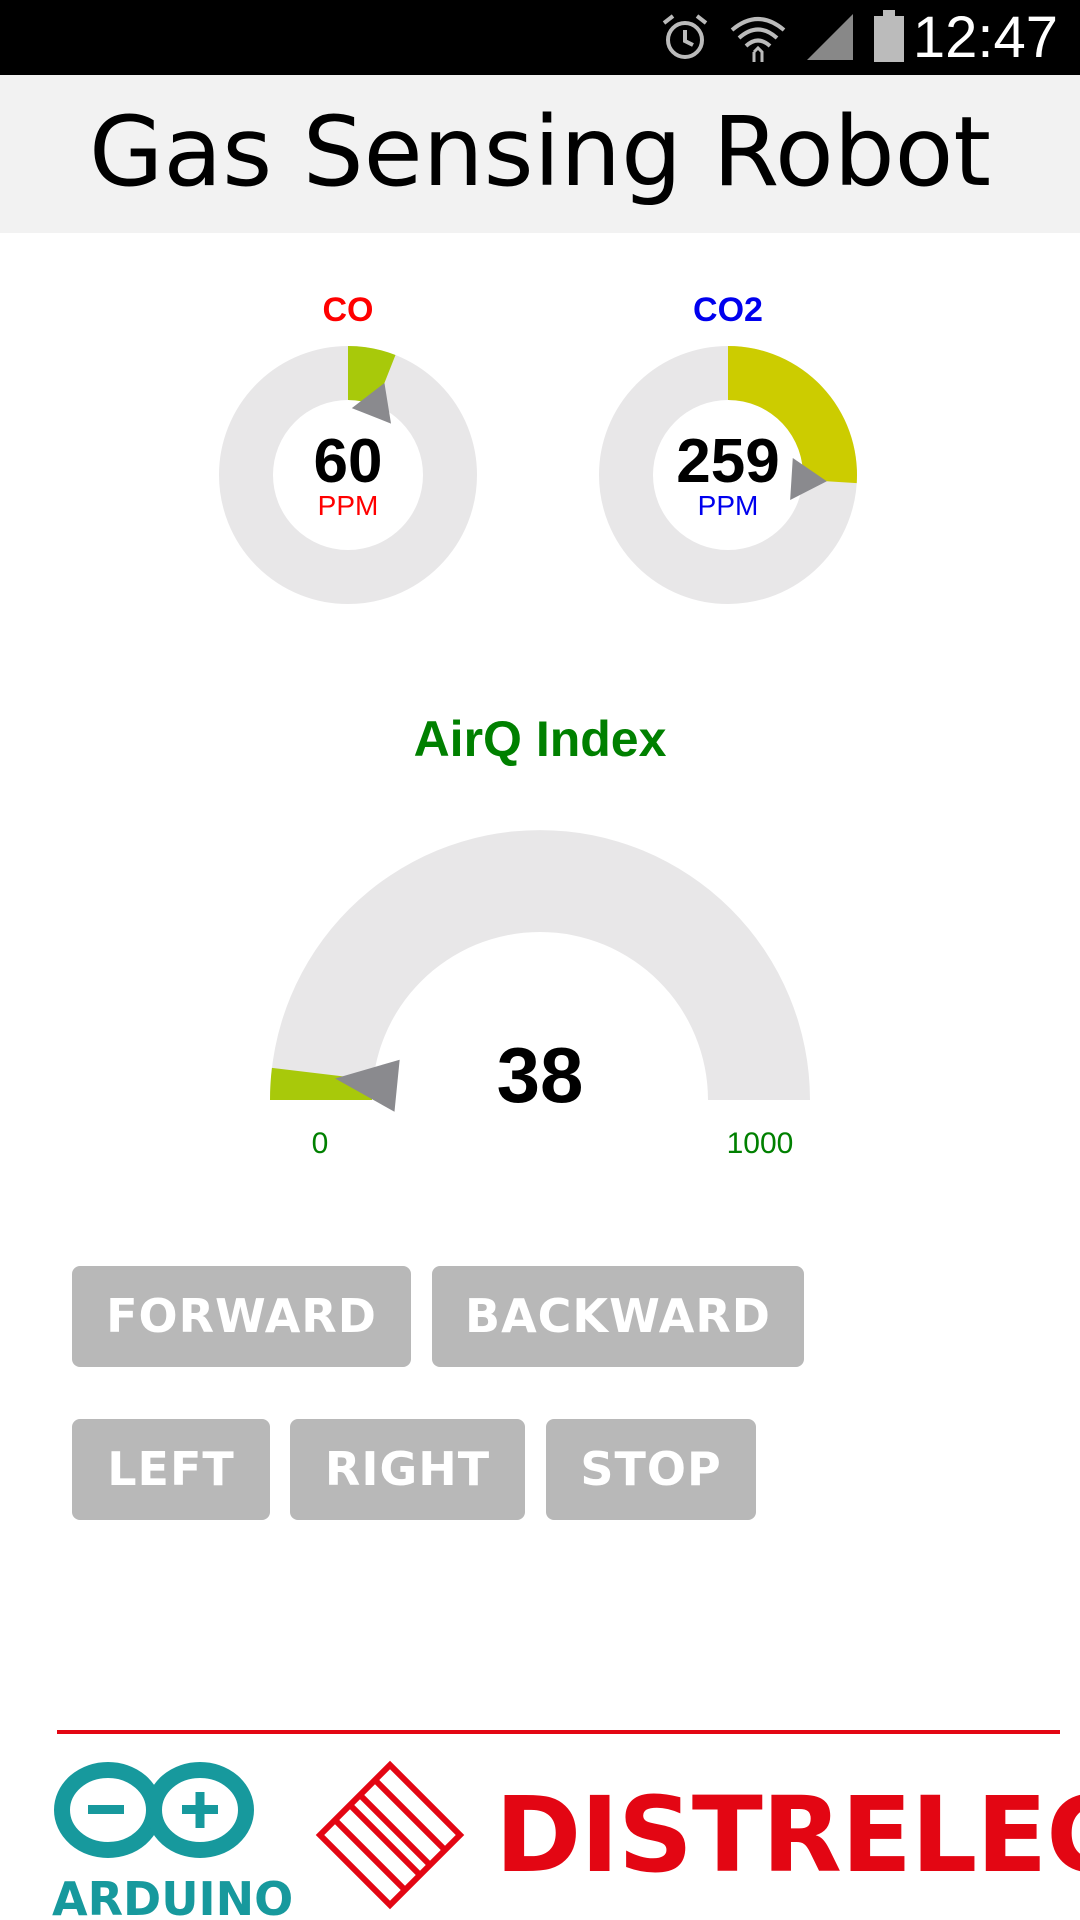  What do you see at coordinates (348, 310) in the screenshot?
I see `co-label: CO` at bounding box center [348, 310].